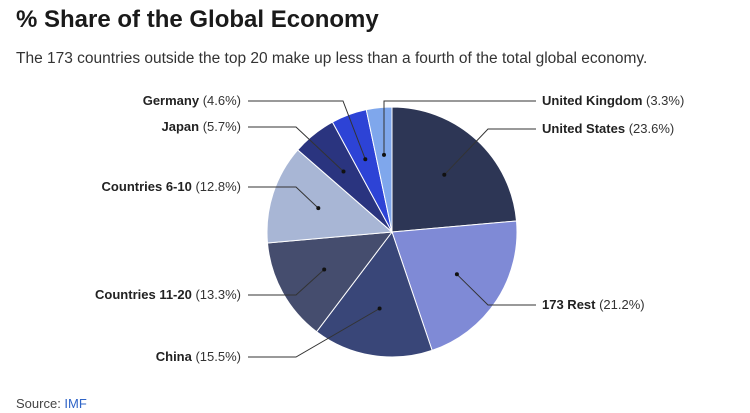 This screenshot has height=413, width=750. Describe the element at coordinates (40, 403) in the screenshot. I see `source-prefix: Source:` at that location.